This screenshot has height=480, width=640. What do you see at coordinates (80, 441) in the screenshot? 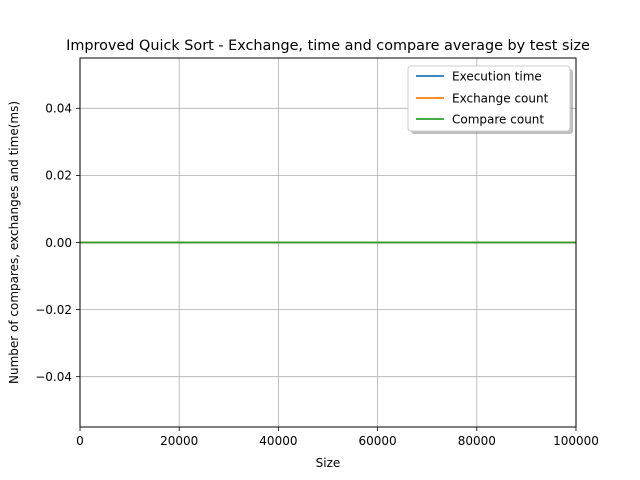
I see `x-tick-label: 0` at bounding box center [80, 441].